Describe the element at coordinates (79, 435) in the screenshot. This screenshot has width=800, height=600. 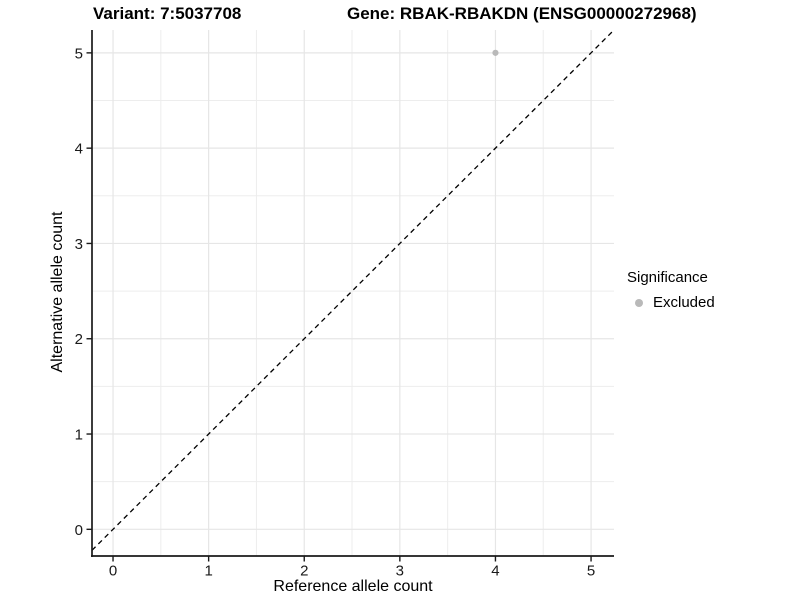
I see `y-tick-label: 1` at that location.